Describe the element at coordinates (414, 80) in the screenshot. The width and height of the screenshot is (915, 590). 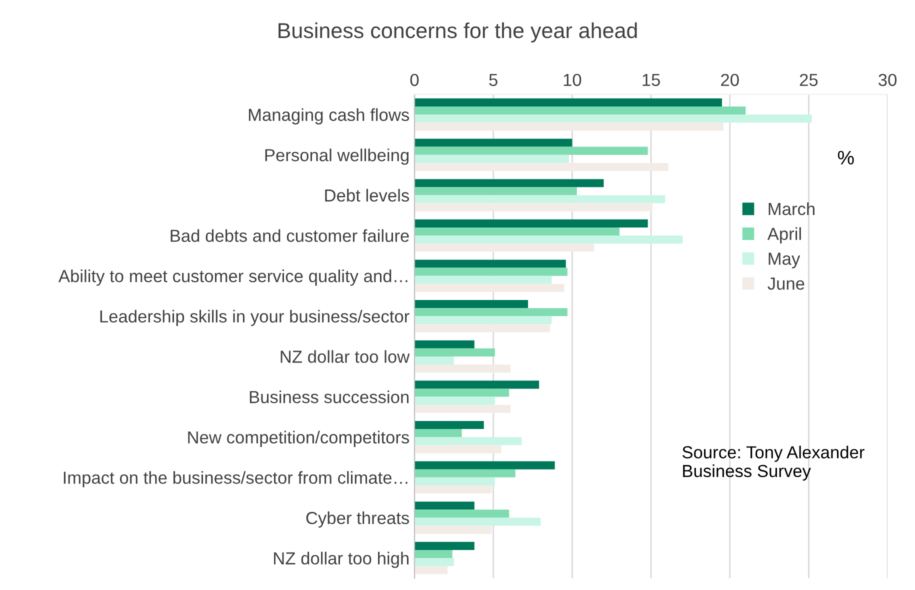
I see `x-tick-label: 0` at that location.